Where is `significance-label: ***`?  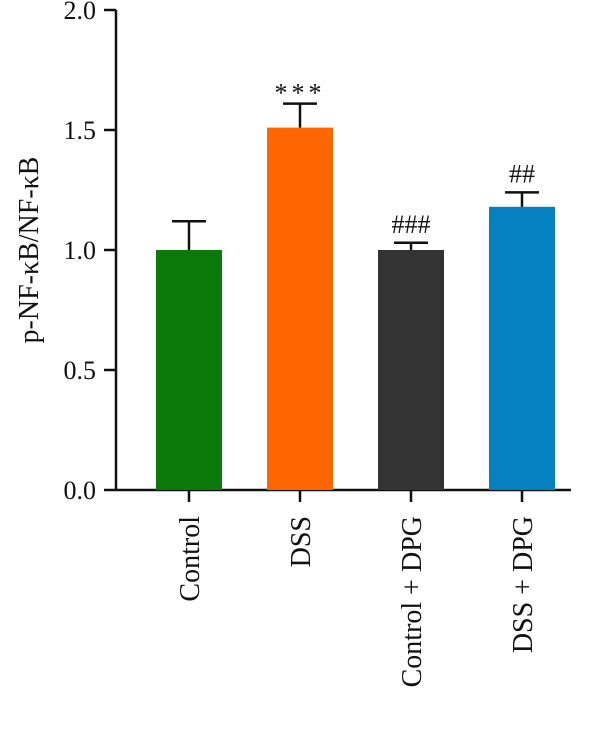 significance-label: *** is located at coordinates (300, 93).